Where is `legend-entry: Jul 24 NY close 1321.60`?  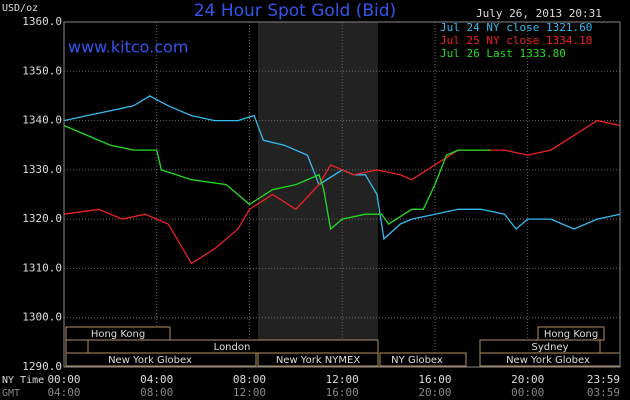
legend-entry: Jul 24 NY close 1321.60 is located at coordinates (516, 27).